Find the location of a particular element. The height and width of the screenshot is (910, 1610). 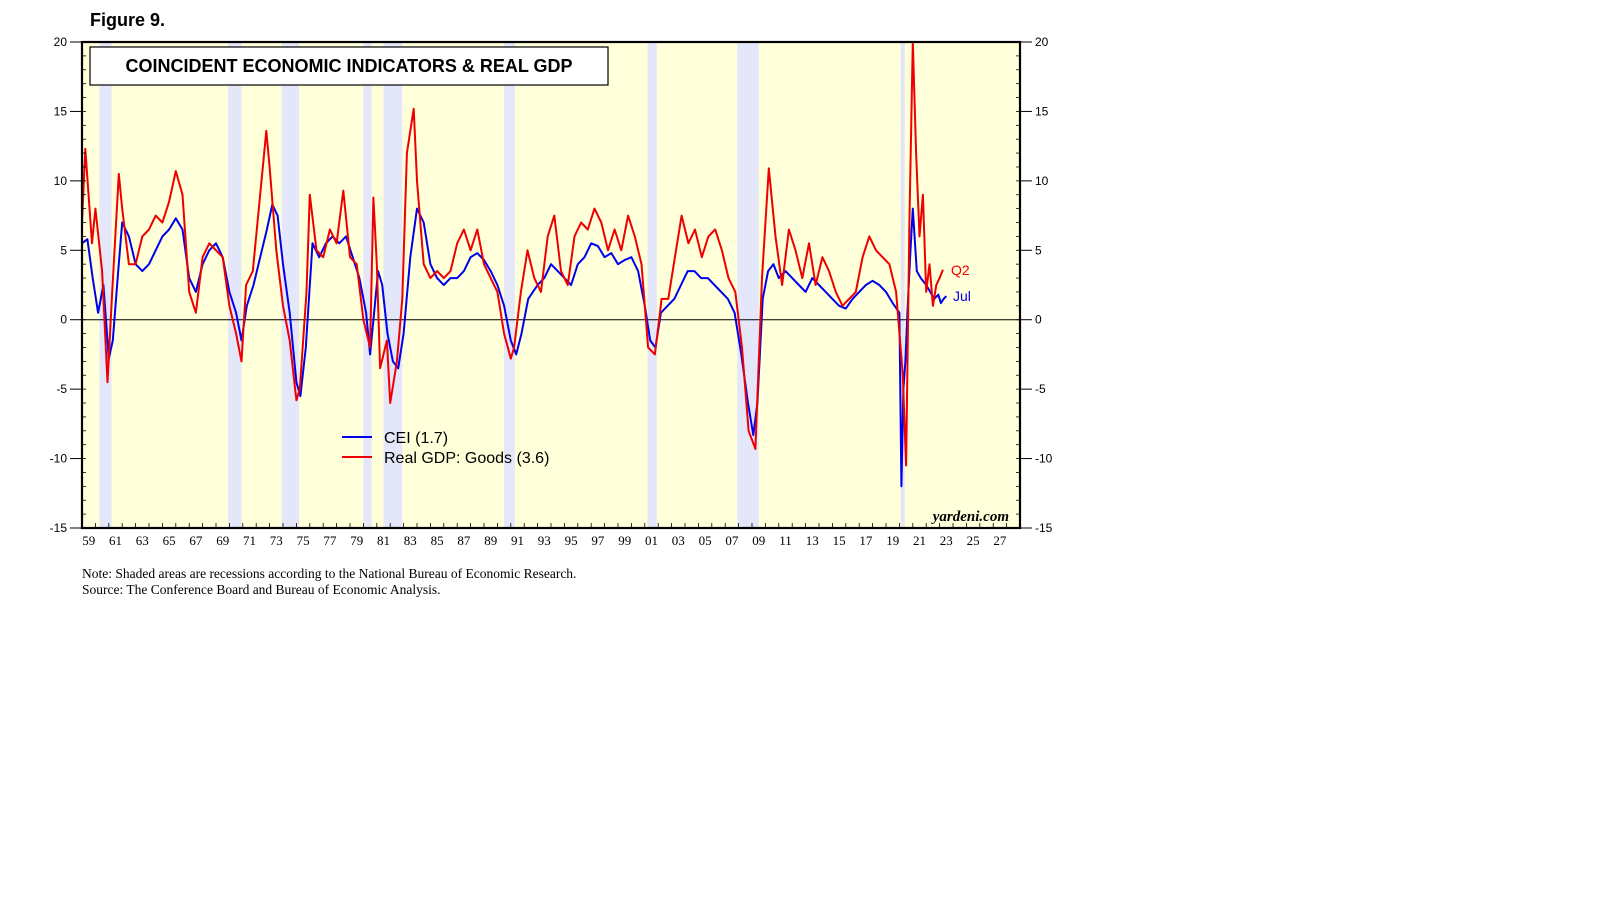

x-tick-label: 81 is located at coordinates (383, 540).